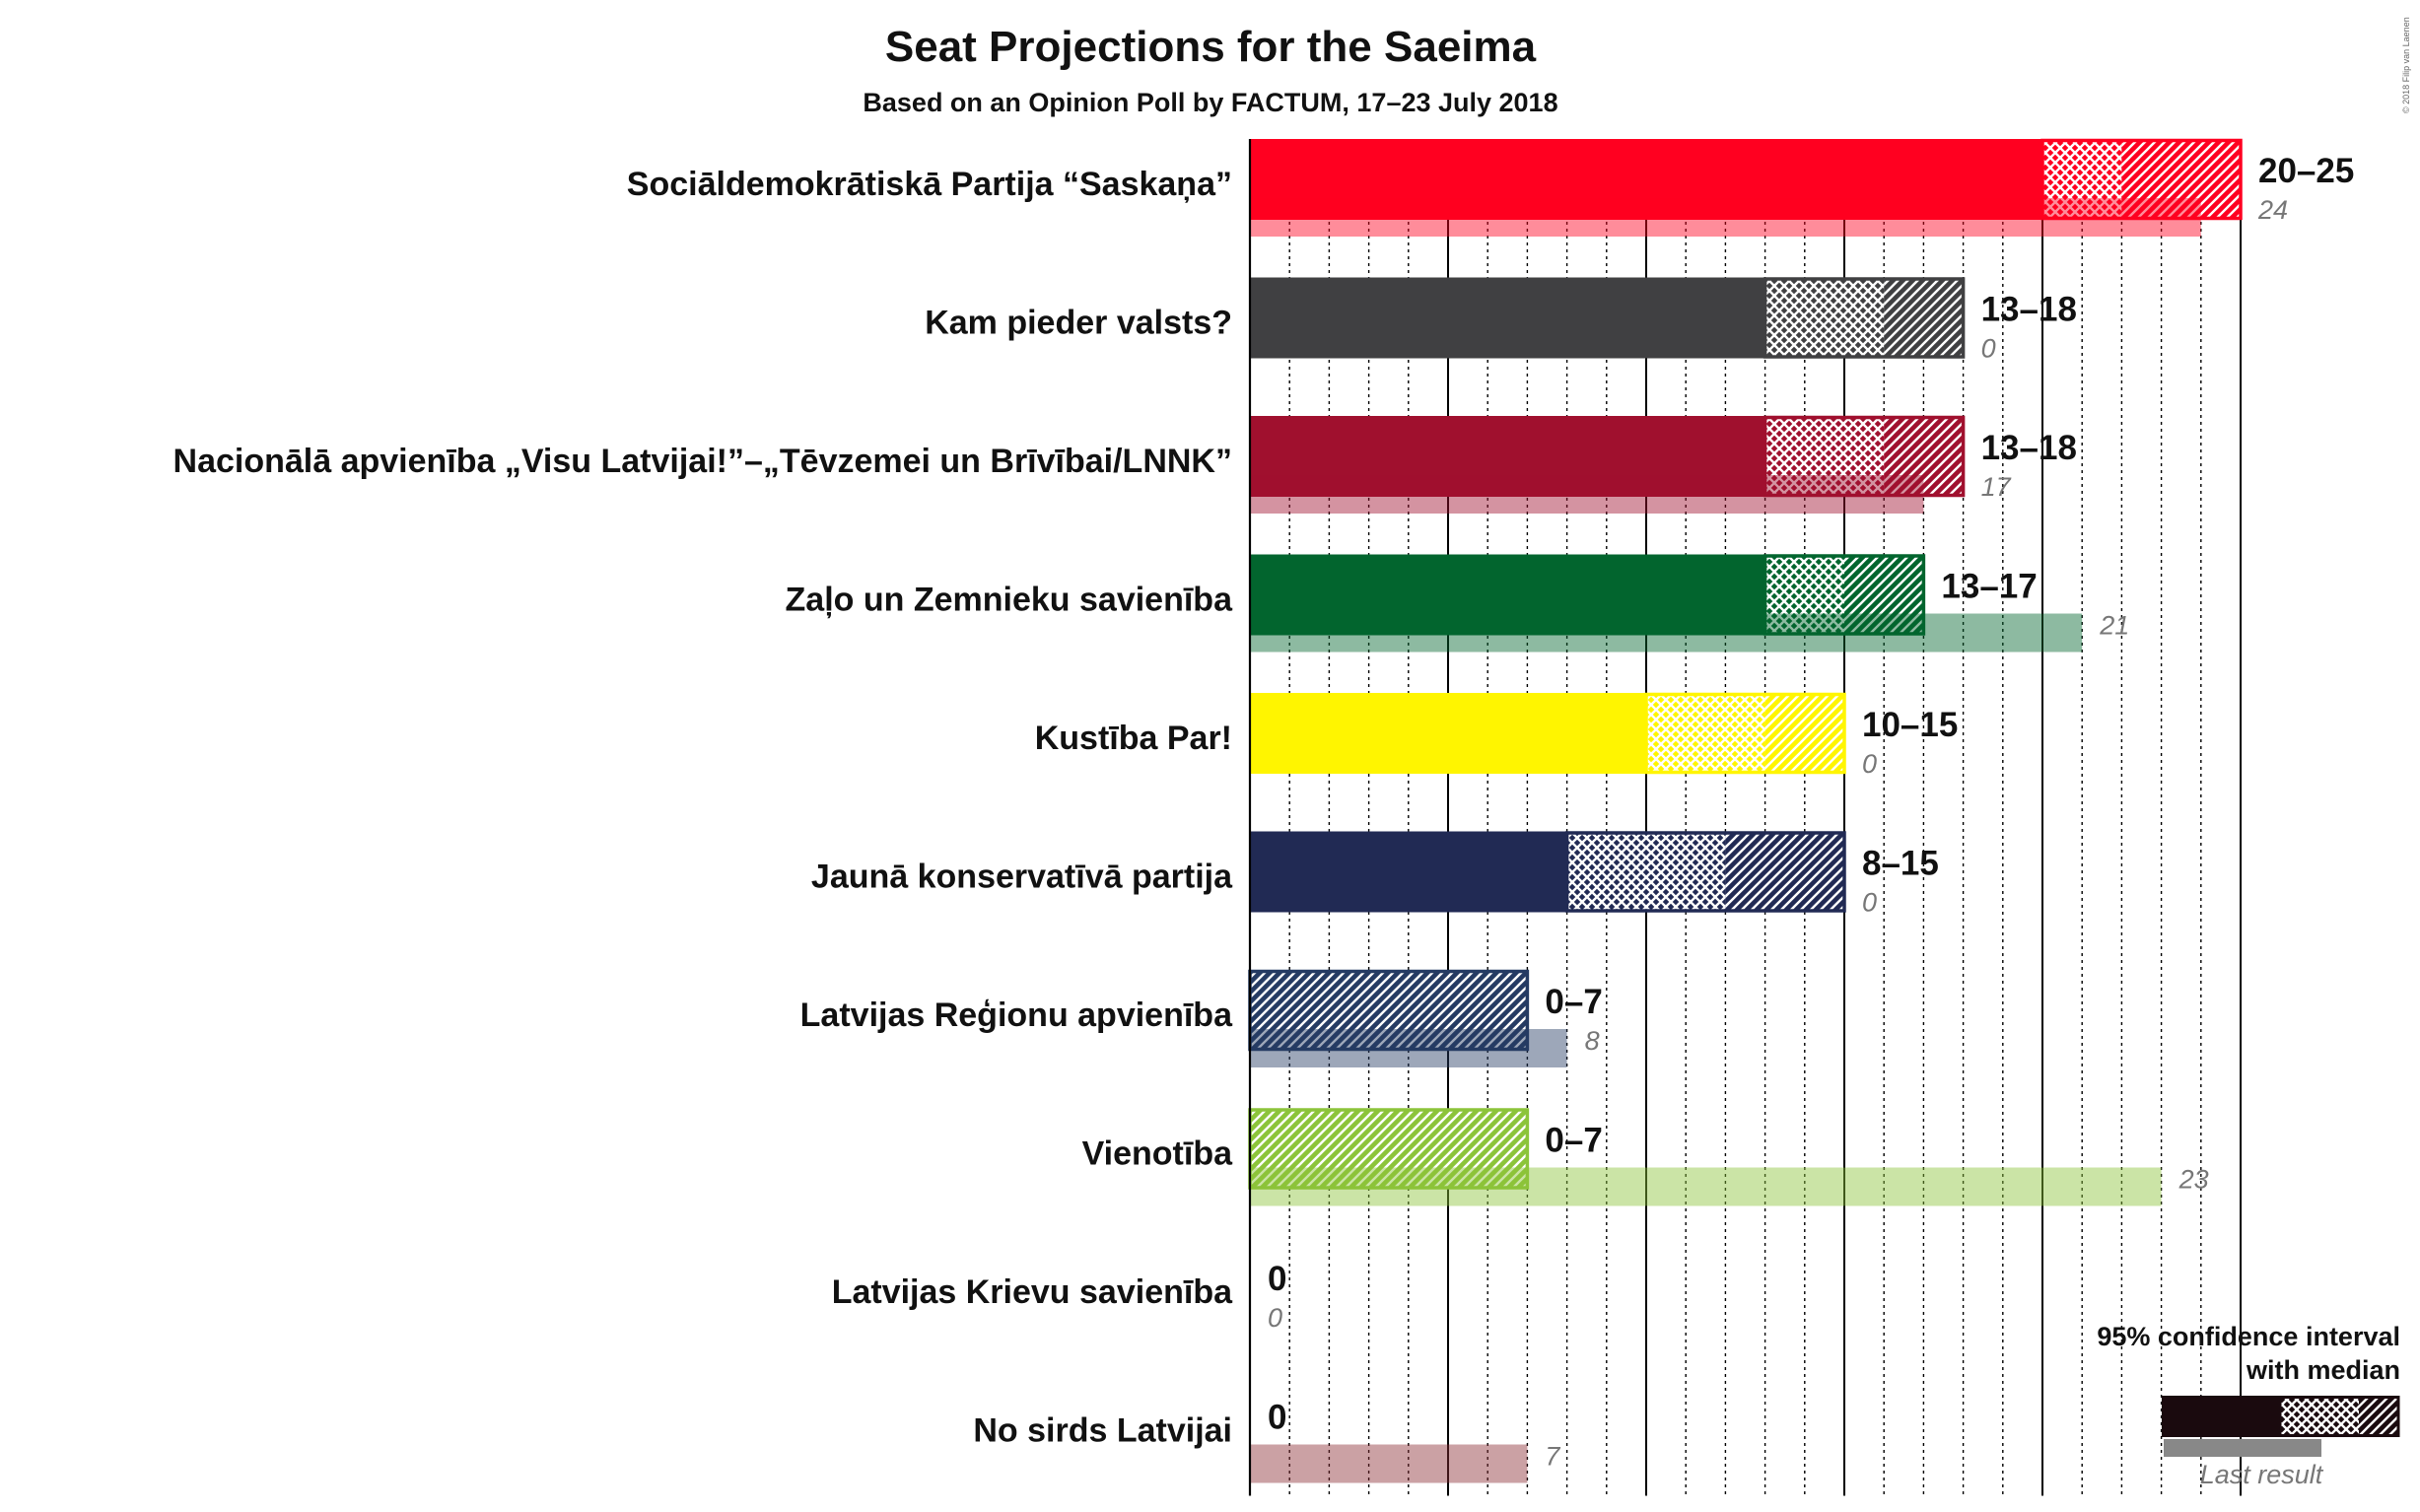  I want to click on party-label: Latvijas Krievu savienība, so click(1032, 1292).